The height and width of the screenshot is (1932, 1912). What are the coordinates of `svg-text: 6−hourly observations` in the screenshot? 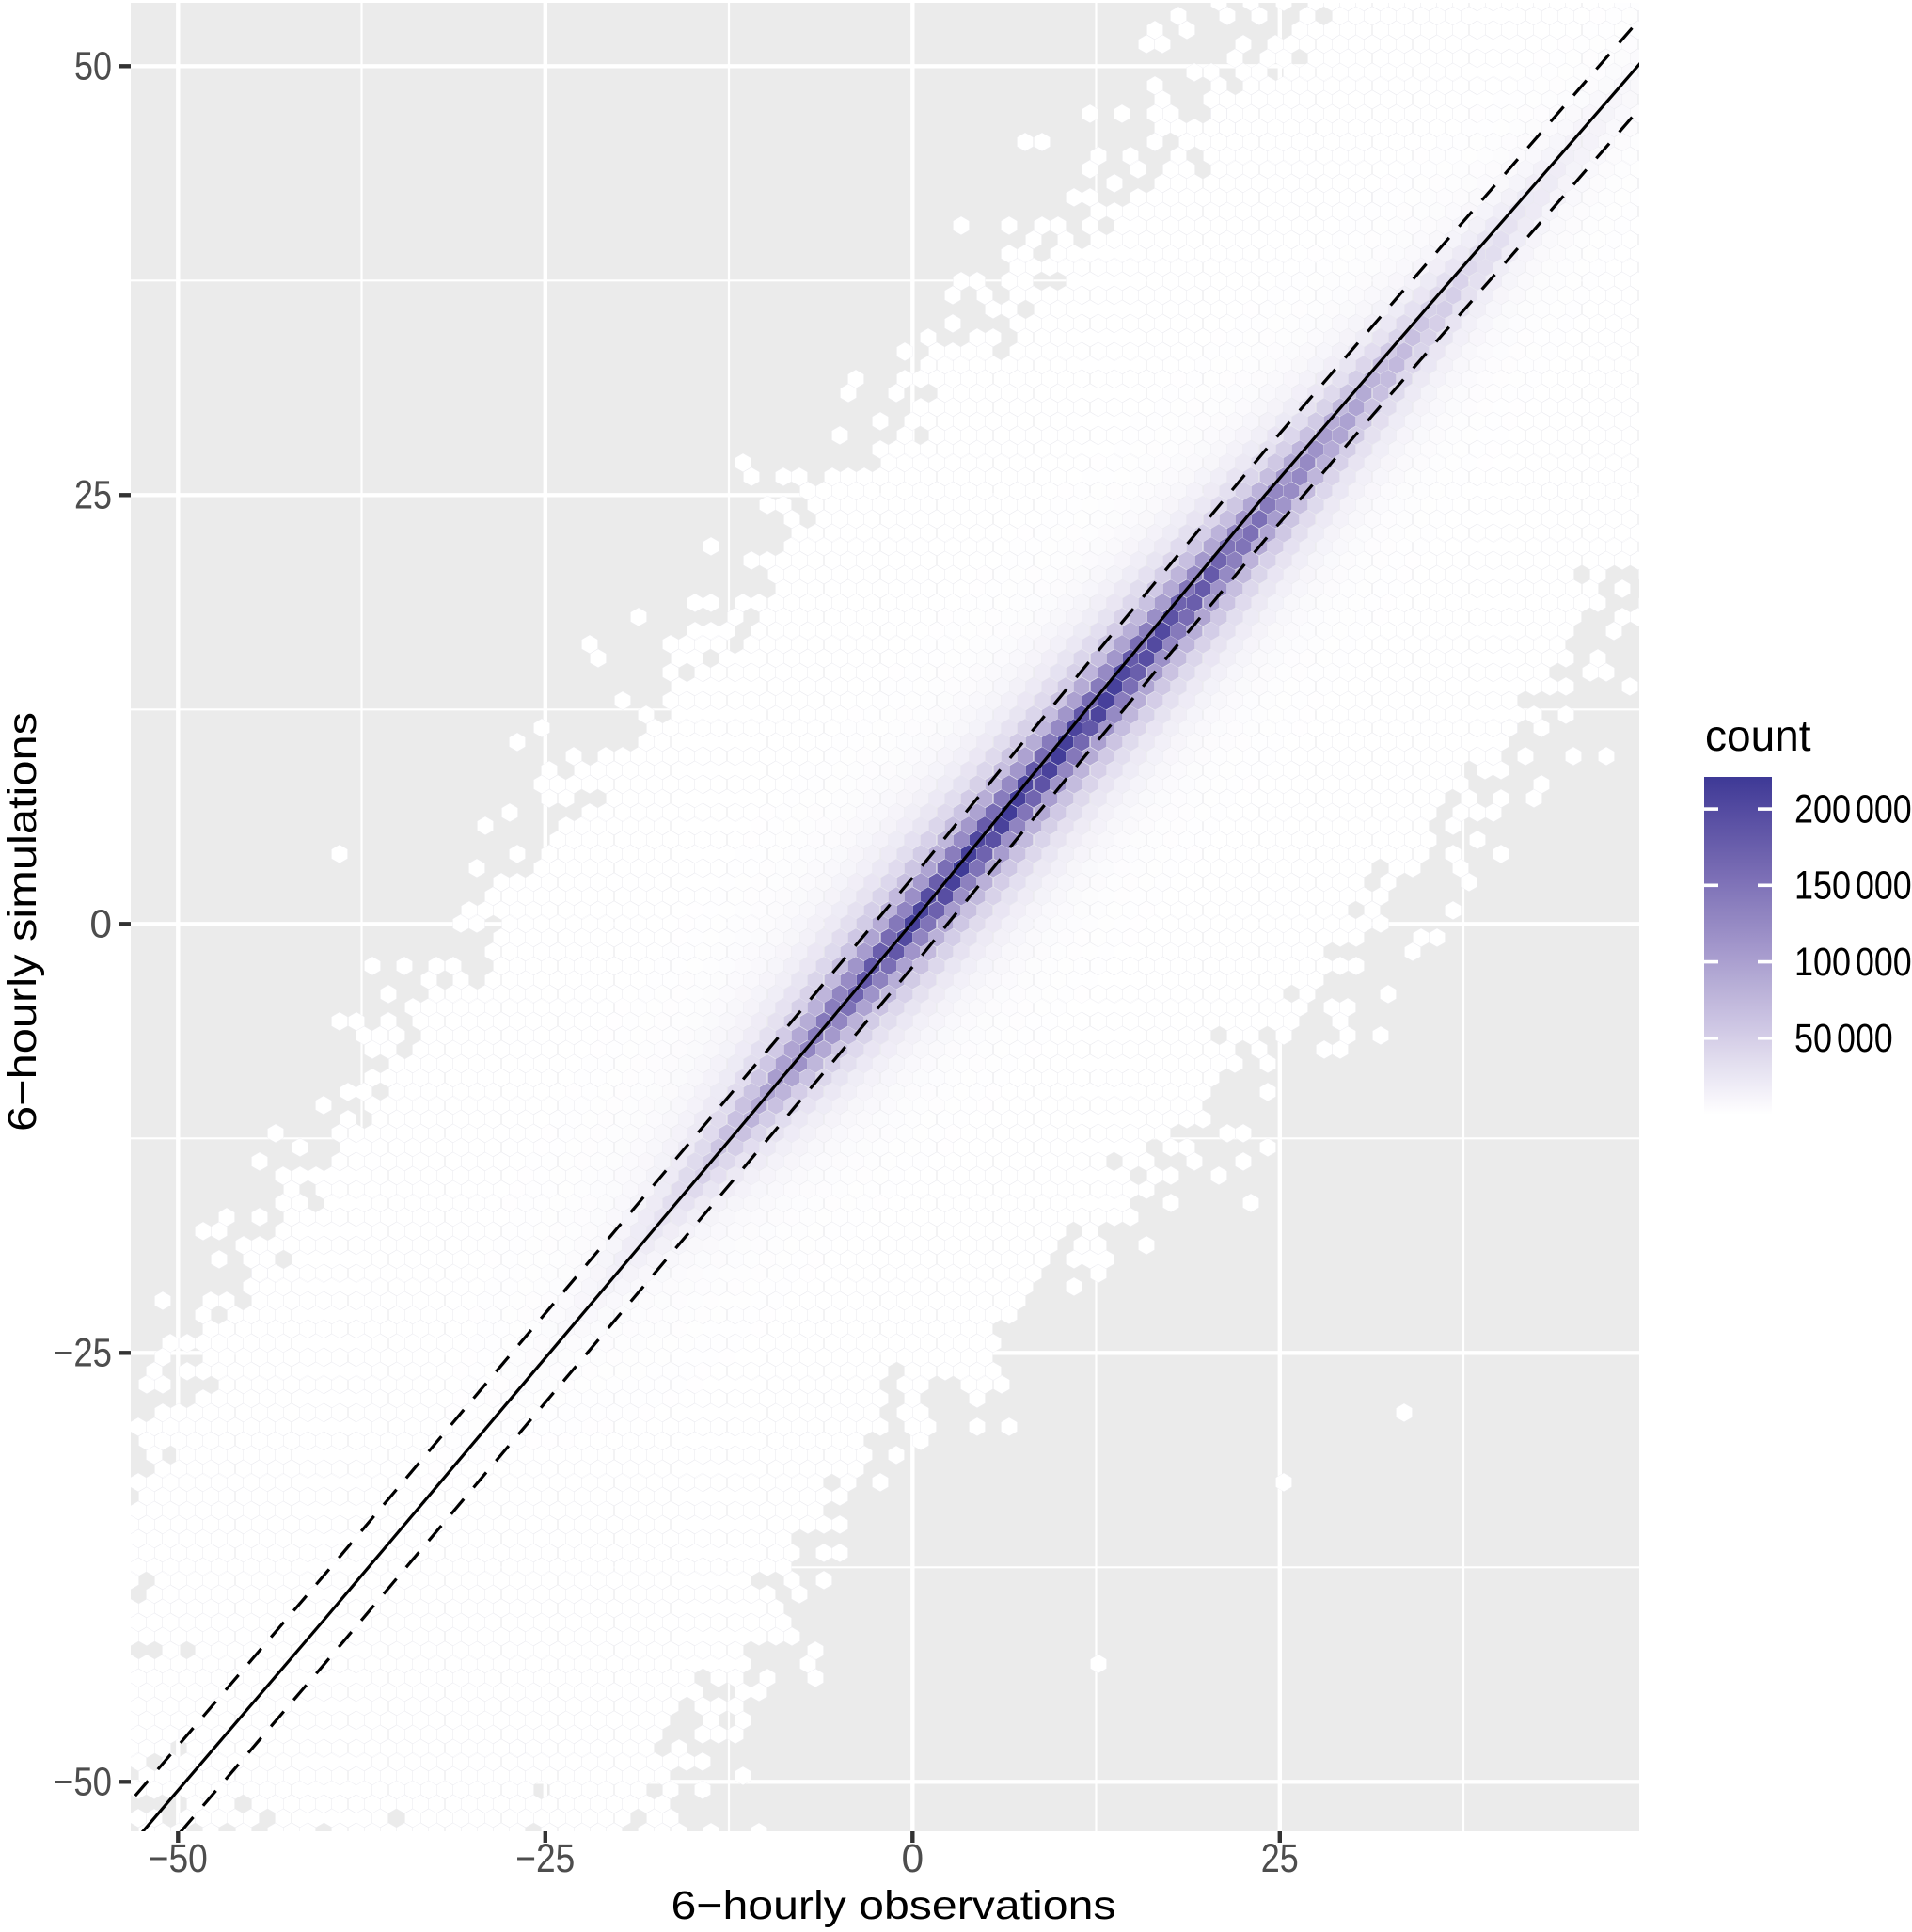 It's located at (894, 1905).